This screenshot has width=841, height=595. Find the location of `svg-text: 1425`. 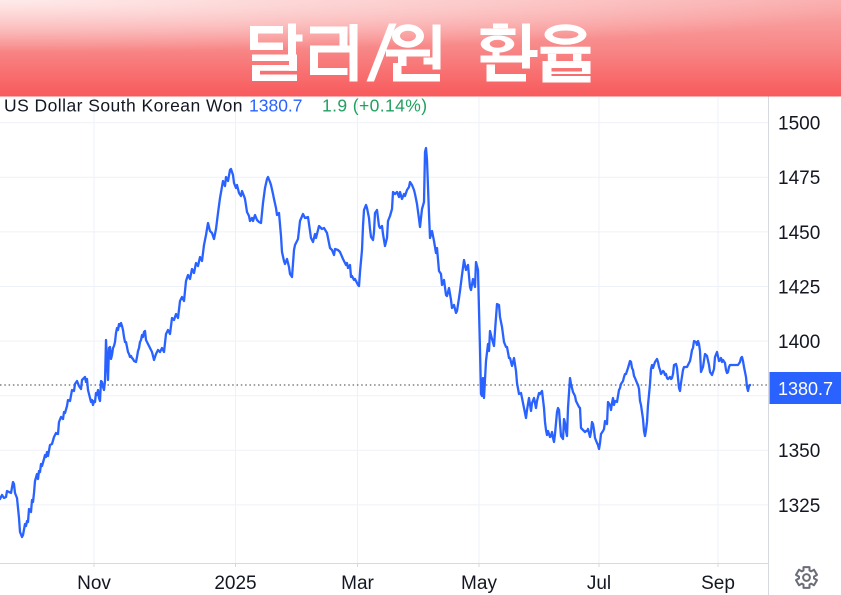

svg-text: 1425 is located at coordinates (799, 287).